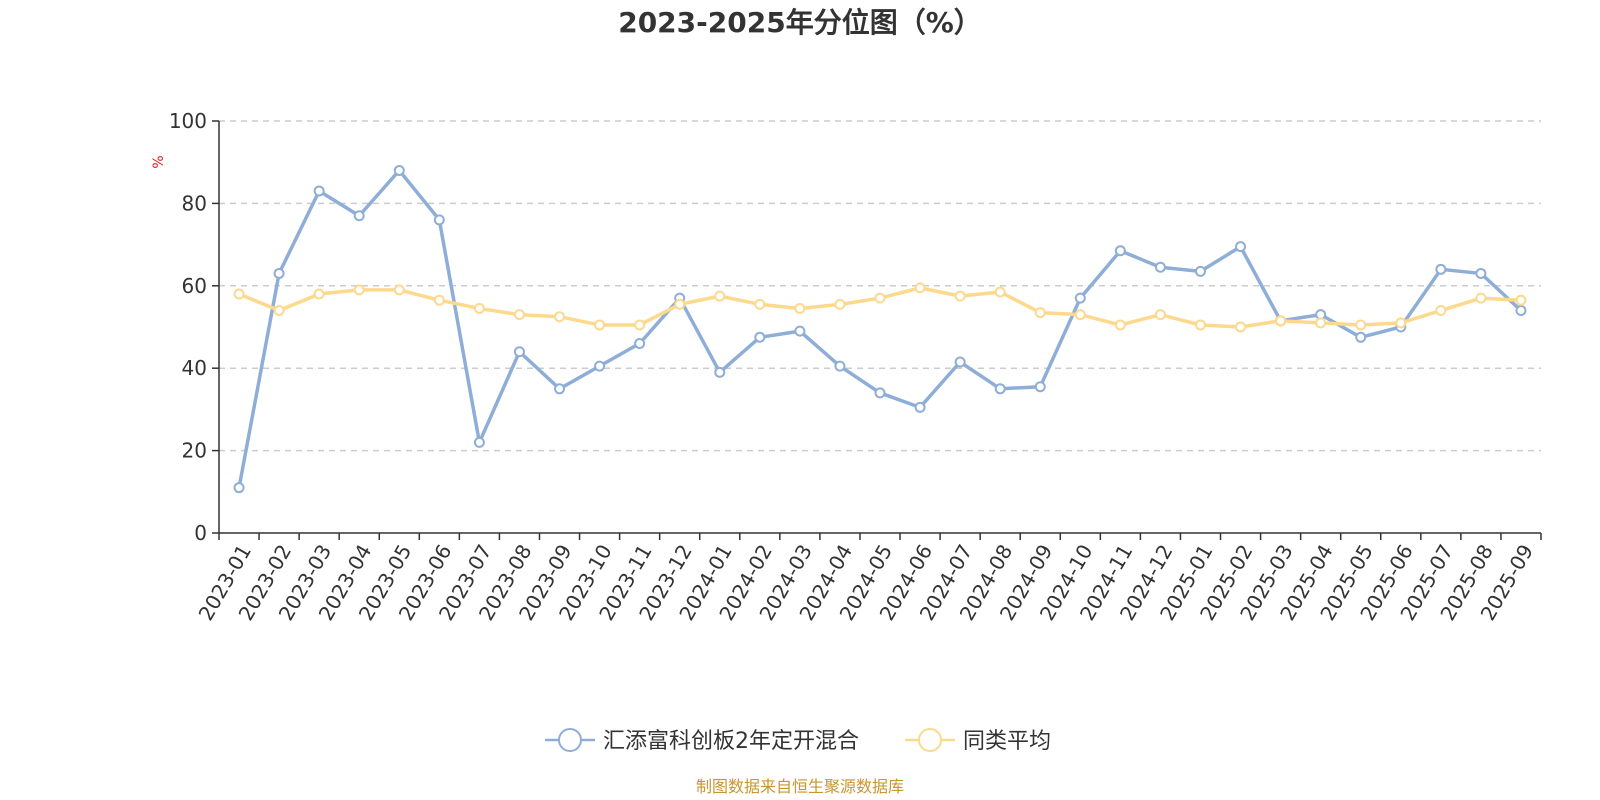 The image size is (1600, 800). What do you see at coordinates (188, 121) in the screenshot?
I see `y-tick-label: 100` at bounding box center [188, 121].